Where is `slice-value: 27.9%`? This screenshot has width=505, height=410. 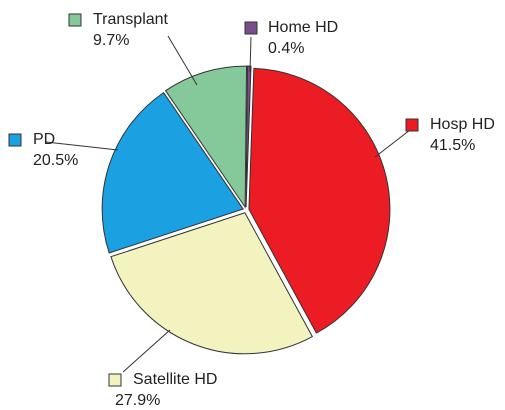 slice-value: 27.9% is located at coordinates (137, 400).